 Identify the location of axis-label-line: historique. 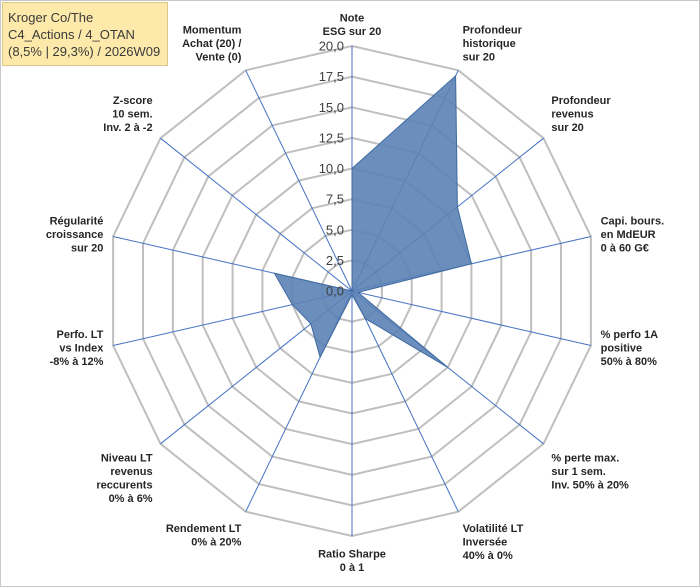
(489, 44).